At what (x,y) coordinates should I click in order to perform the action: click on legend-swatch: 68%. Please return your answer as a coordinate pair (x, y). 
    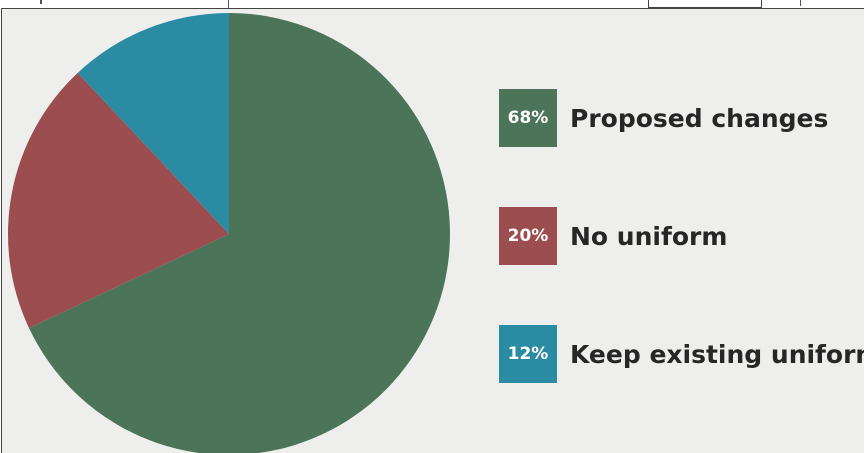
    Looking at the image, I should click on (528, 118).